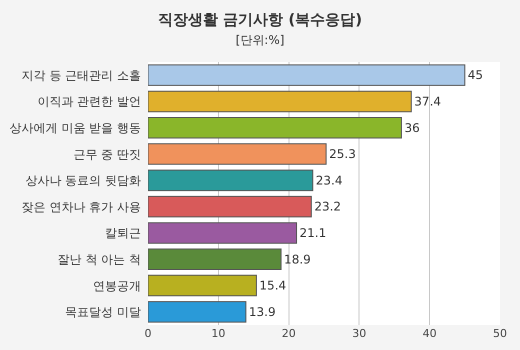 The width and height of the screenshot is (520, 350). I want to click on chart-title: 직장생활 금기사항 (복수응답), so click(260, 19).